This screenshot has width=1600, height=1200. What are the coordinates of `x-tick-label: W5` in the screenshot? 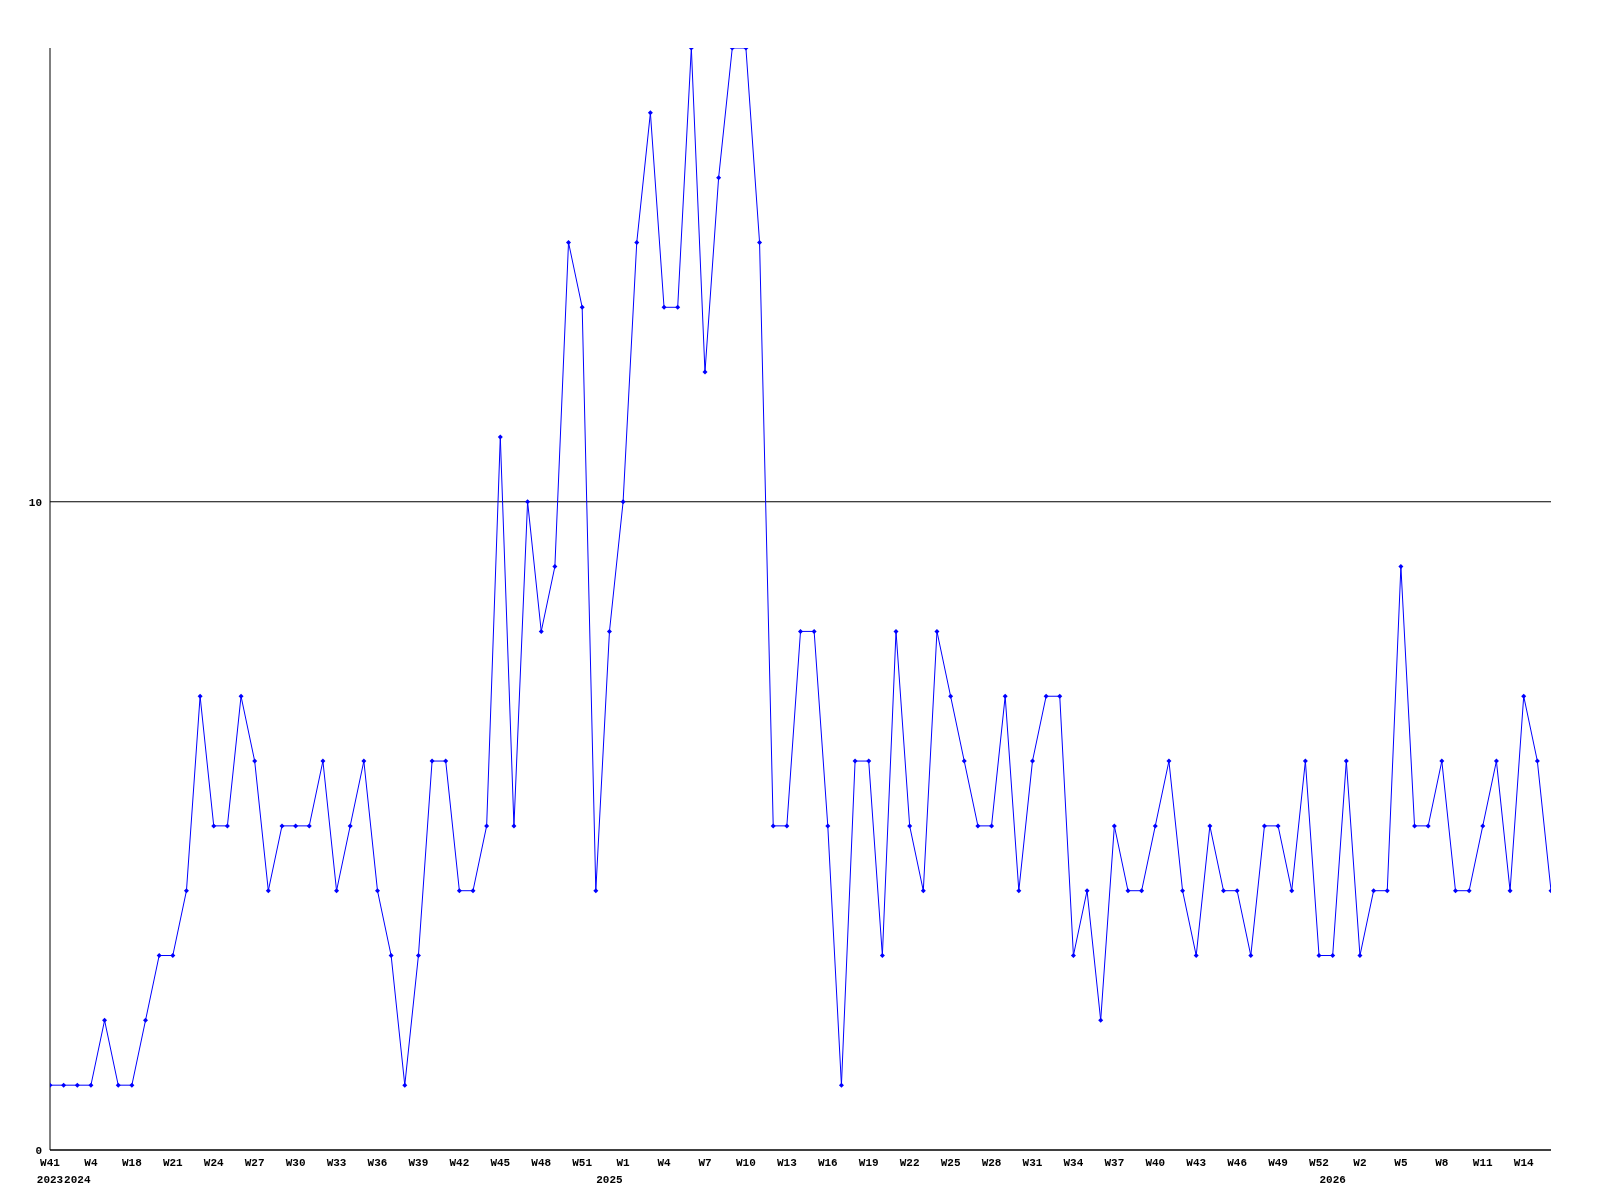 It's located at (1401, 1163).